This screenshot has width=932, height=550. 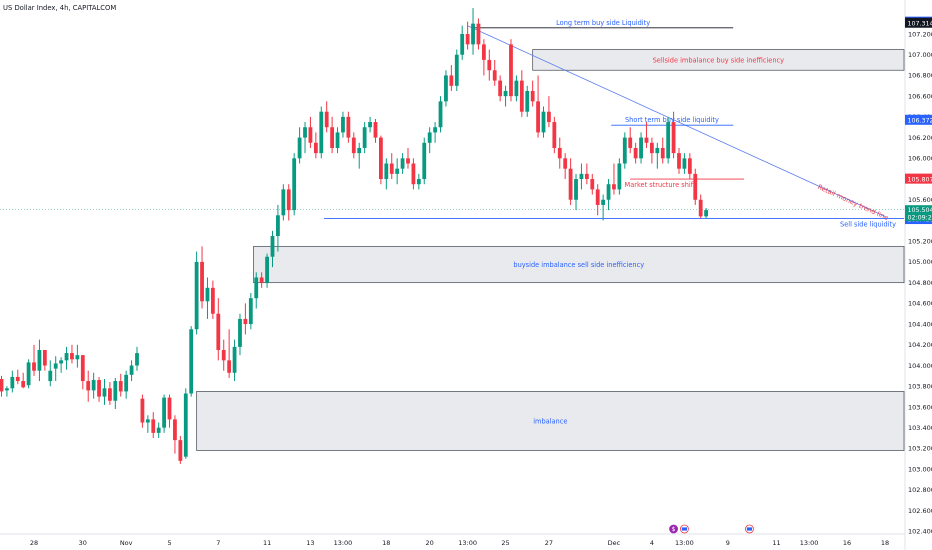 I want to click on zone-label: Sellside imbalance buy side inefficiency, so click(x=719, y=60).